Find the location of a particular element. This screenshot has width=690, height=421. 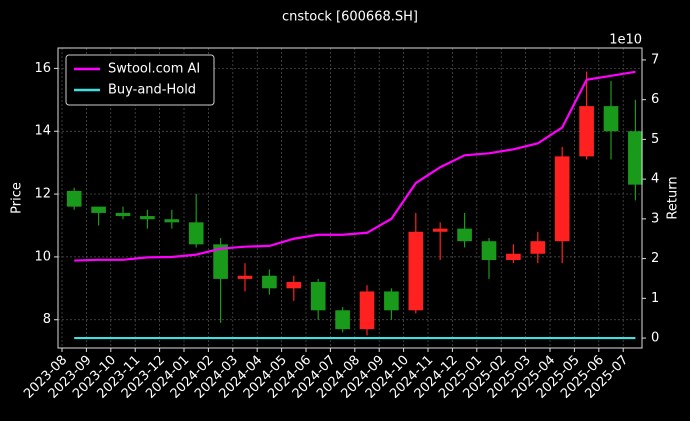

y2-axis-label: Return is located at coordinates (673, 197).